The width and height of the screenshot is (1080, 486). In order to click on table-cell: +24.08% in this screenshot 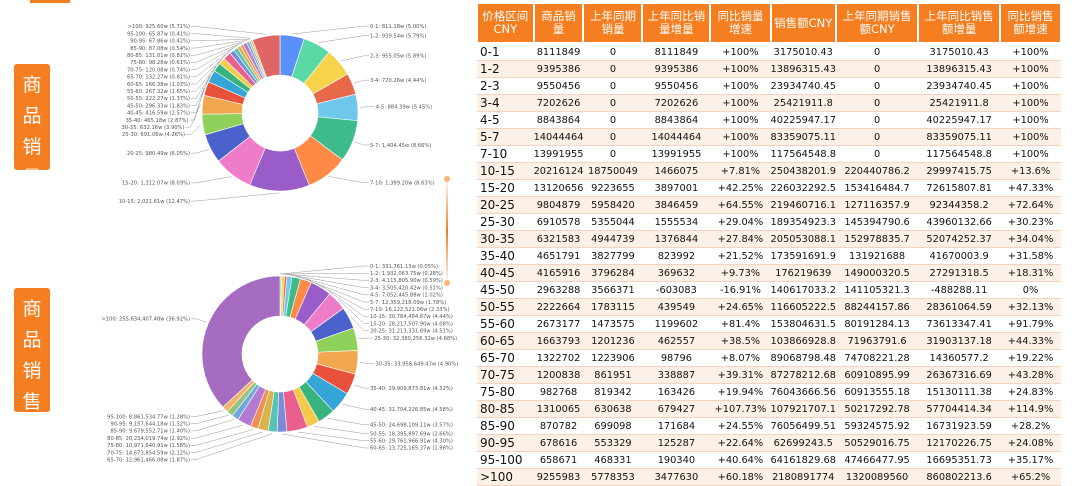, I will do `click(1030, 443)`.